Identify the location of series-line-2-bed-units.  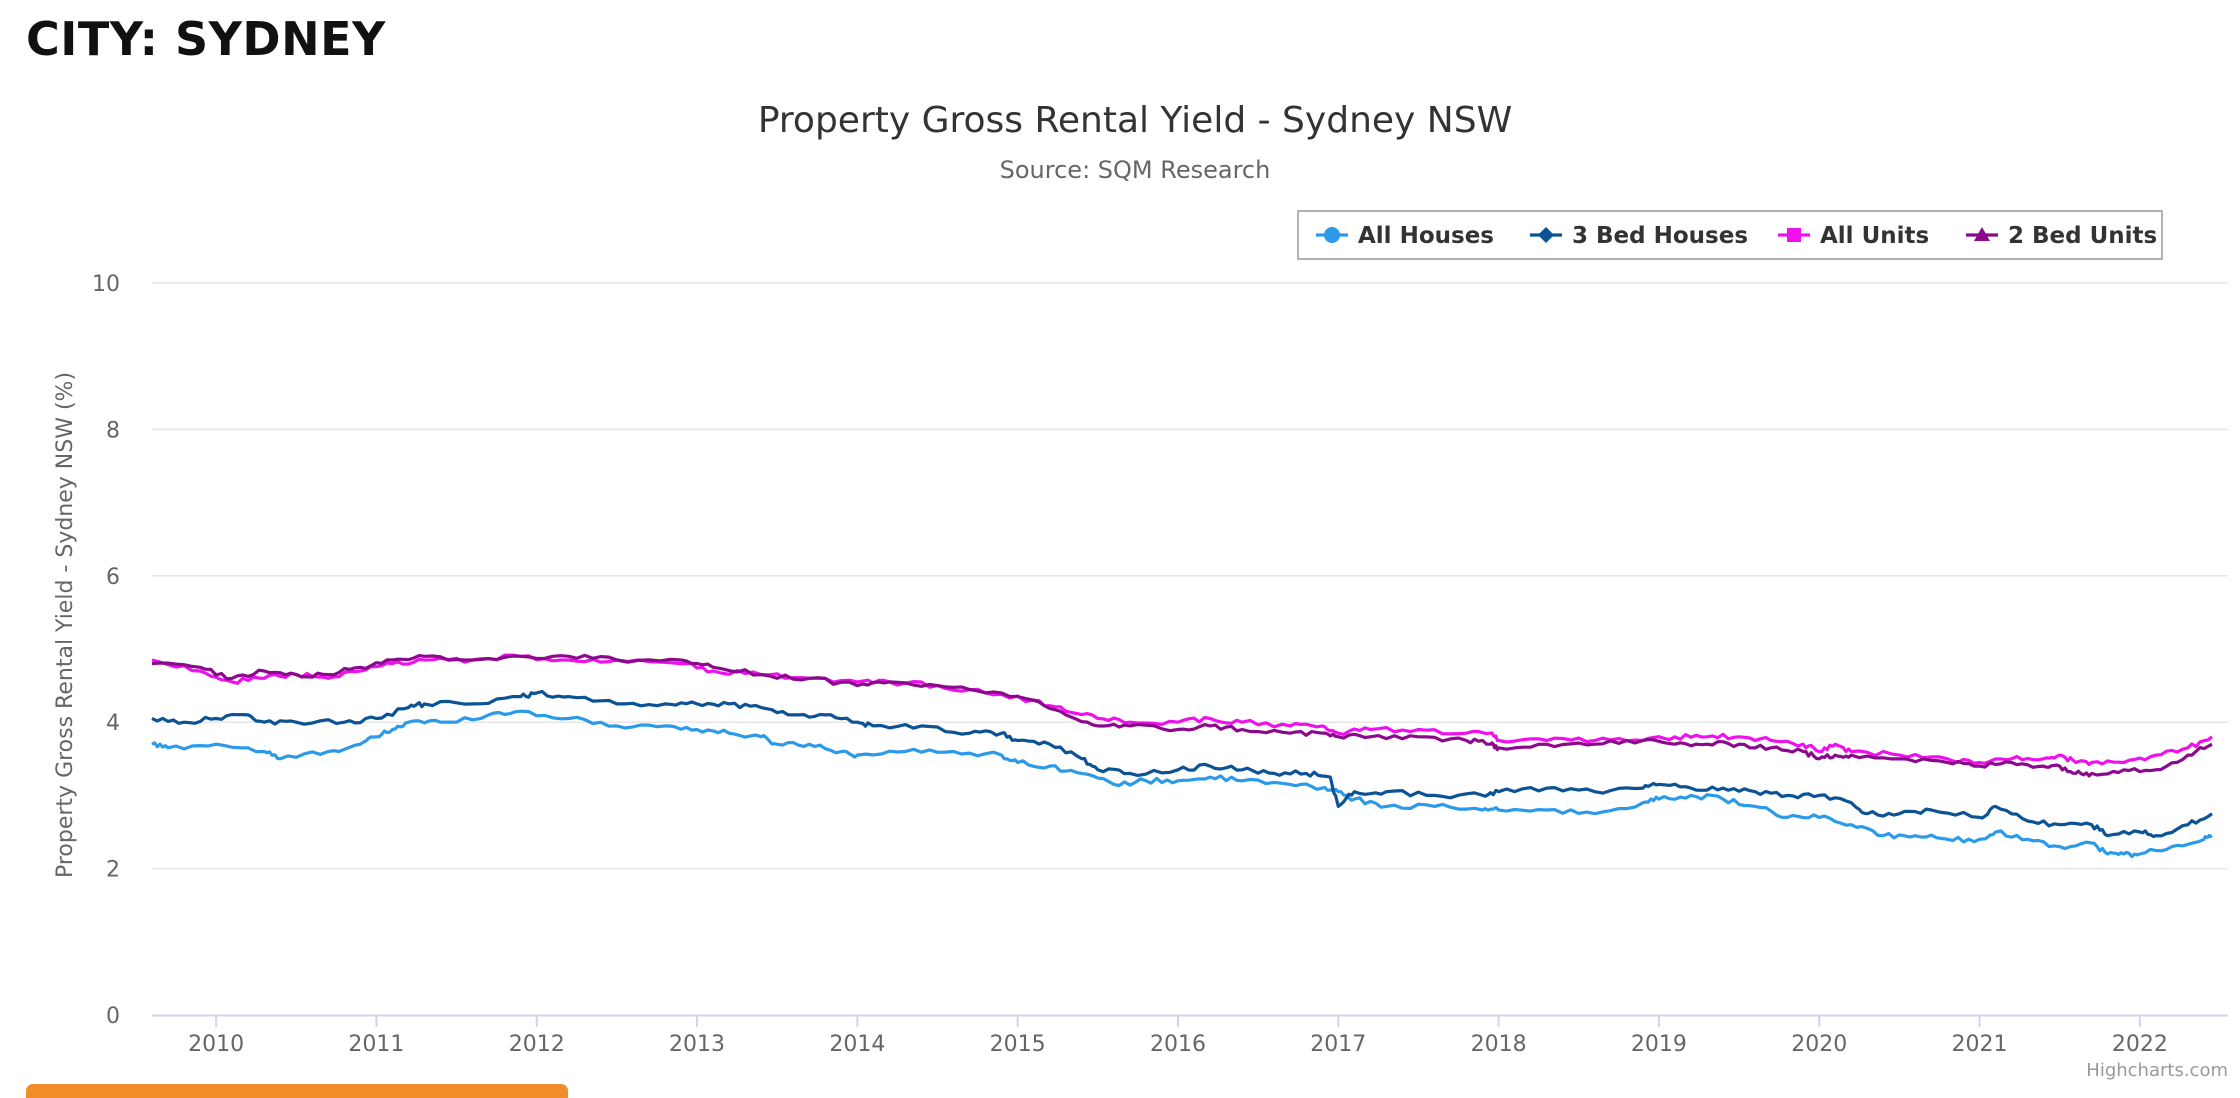
(1182, 715).